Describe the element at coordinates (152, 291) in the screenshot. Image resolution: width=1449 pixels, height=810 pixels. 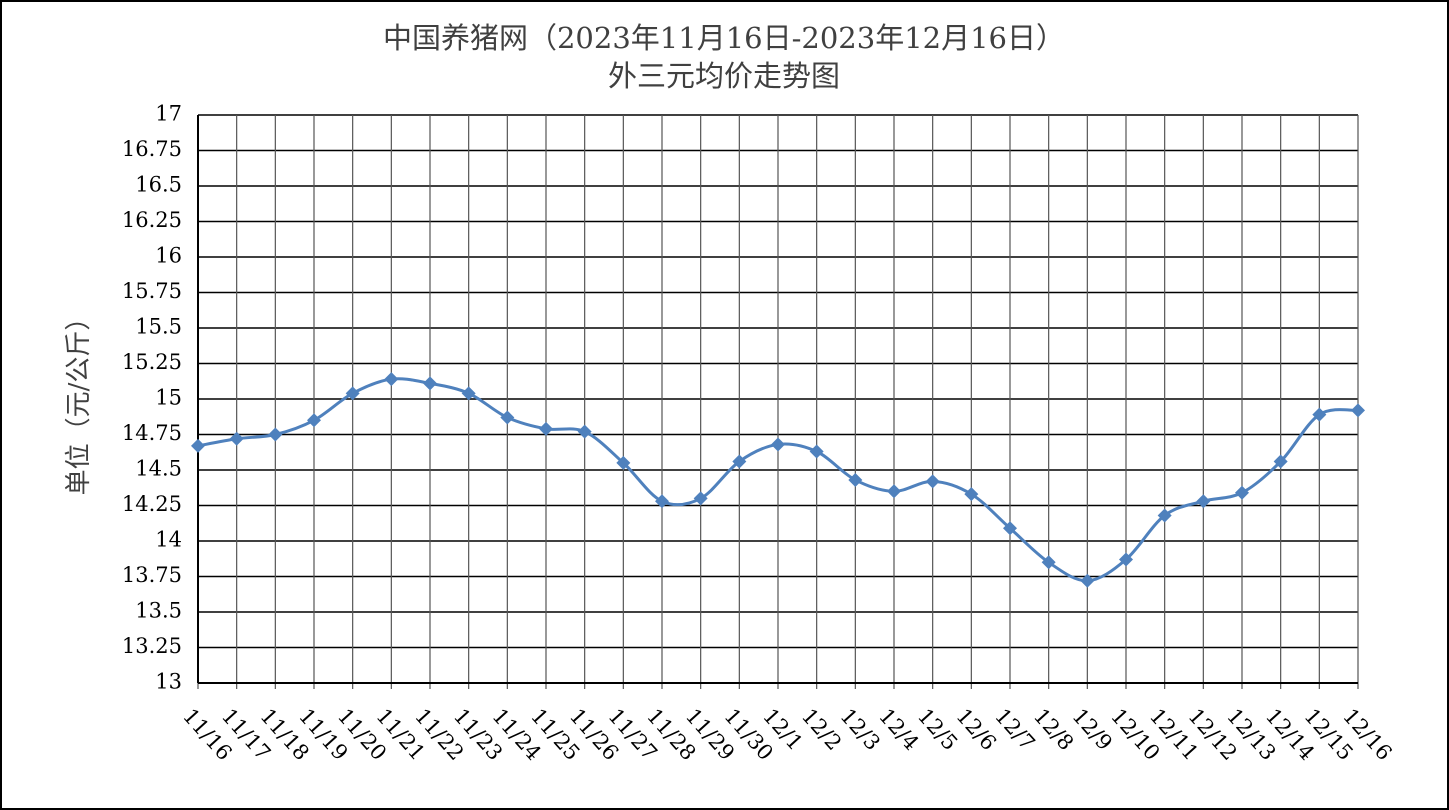
I see `y-tick-label: 15.75` at that location.